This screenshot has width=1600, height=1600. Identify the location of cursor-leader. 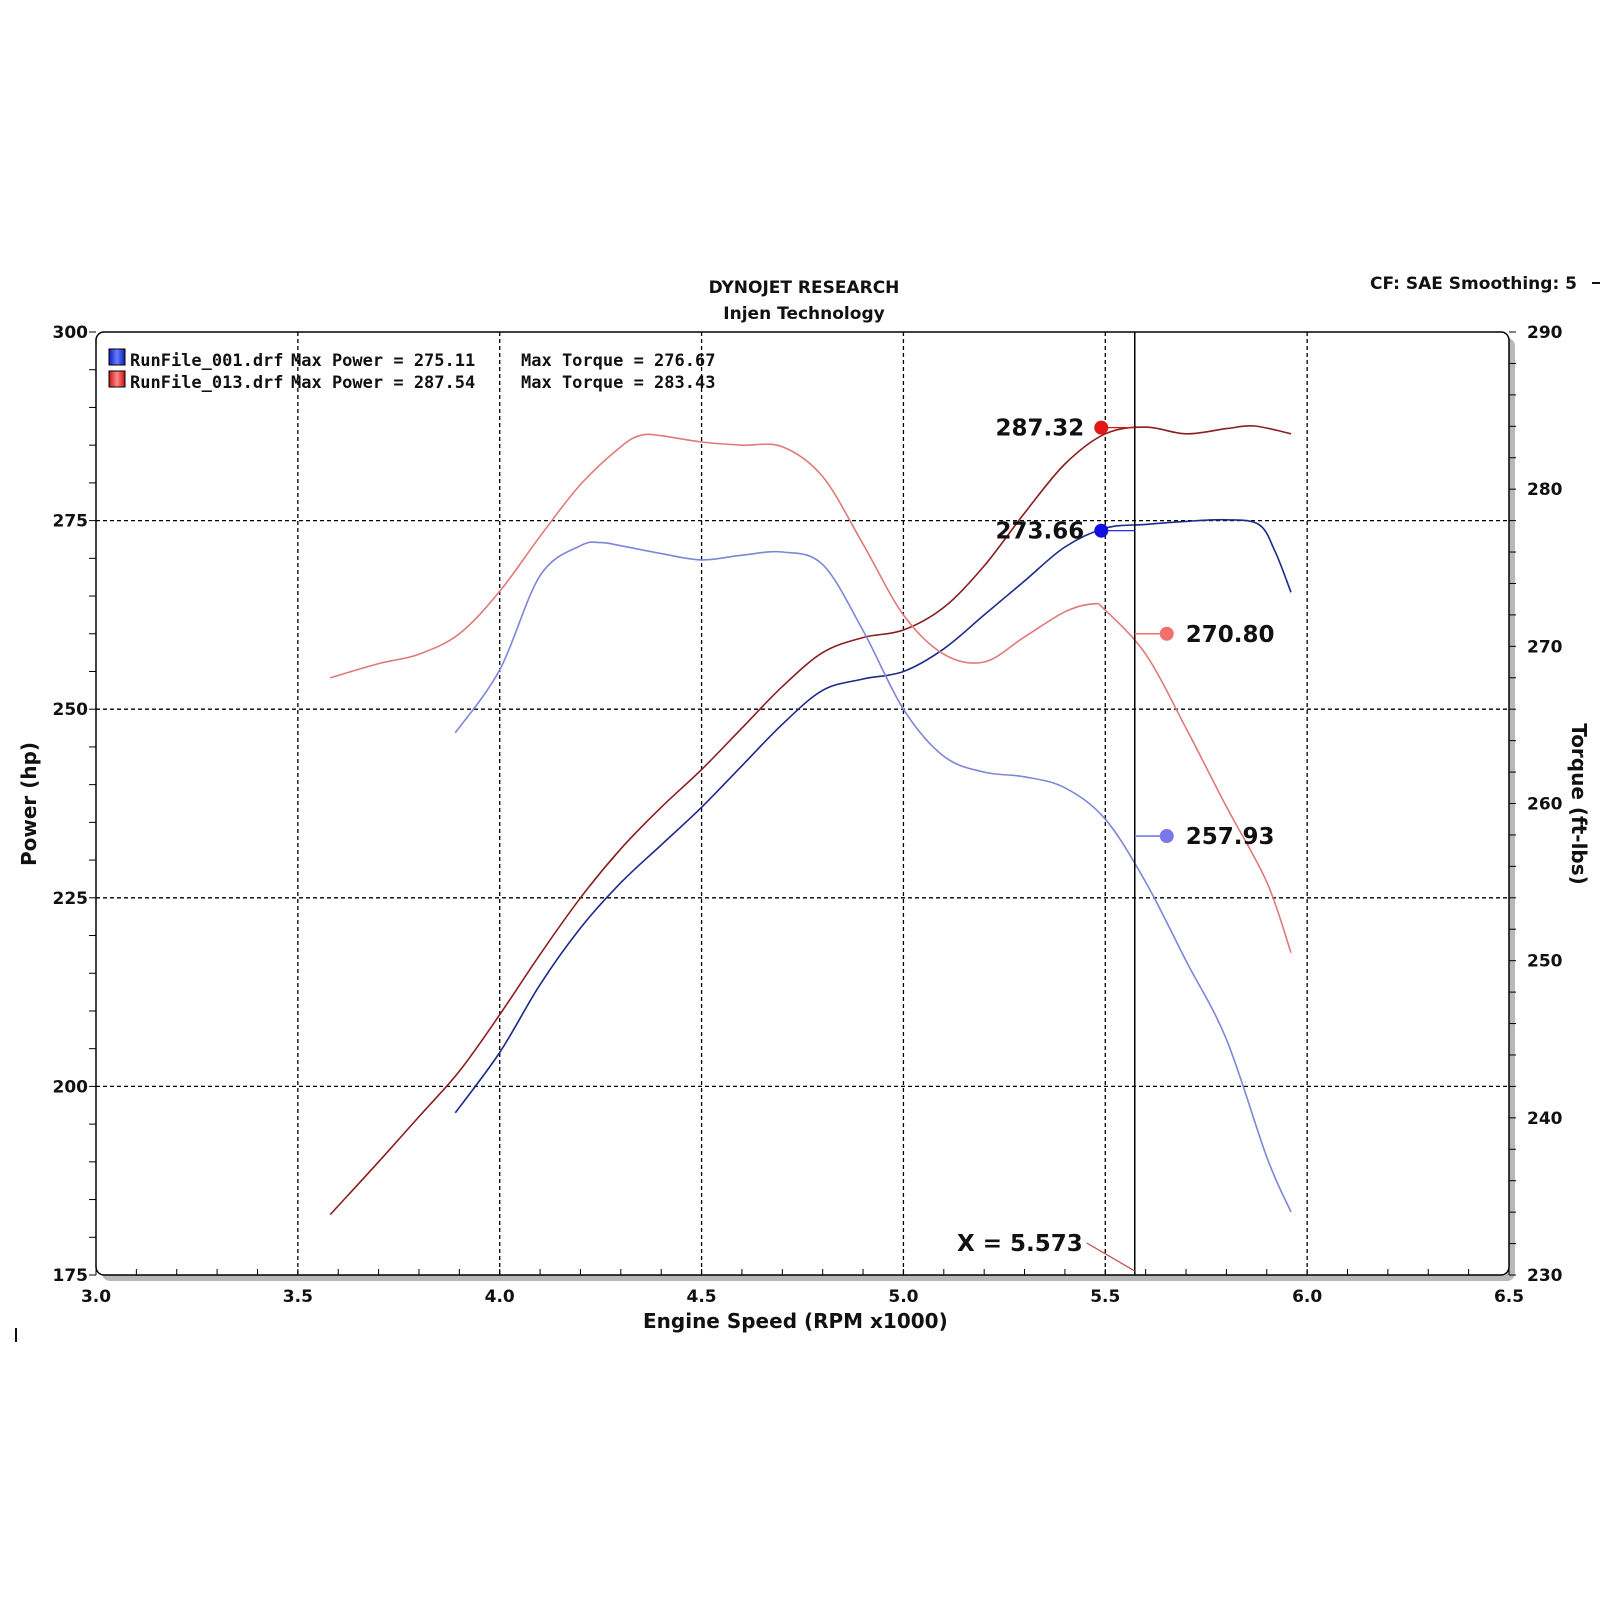
(1111, 1257).